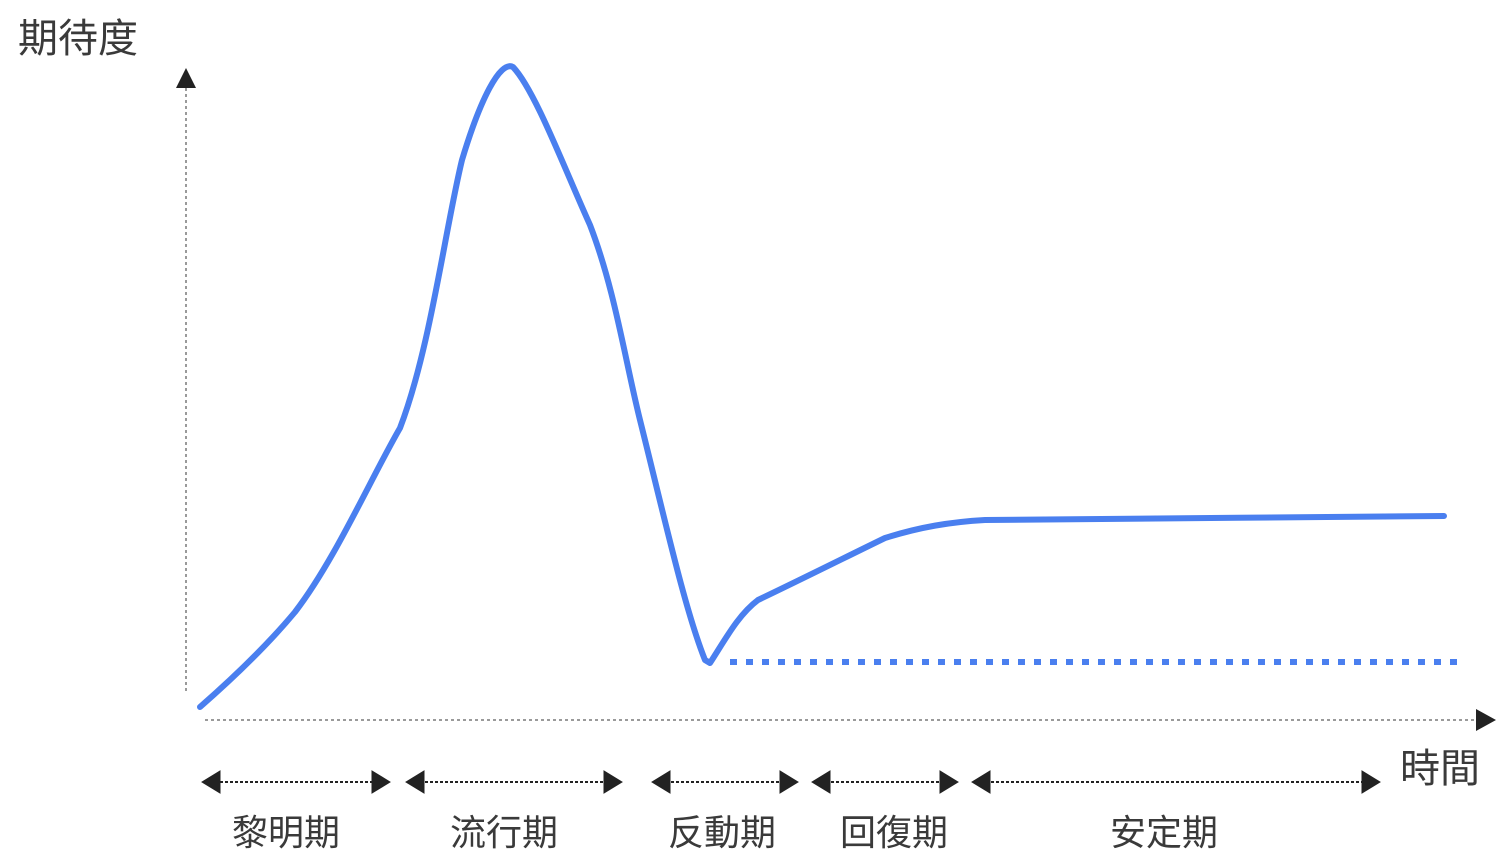  Describe the element at coordinates (1440, 769) in the screenshot. I see `x-axis-title: 時間` at that location.